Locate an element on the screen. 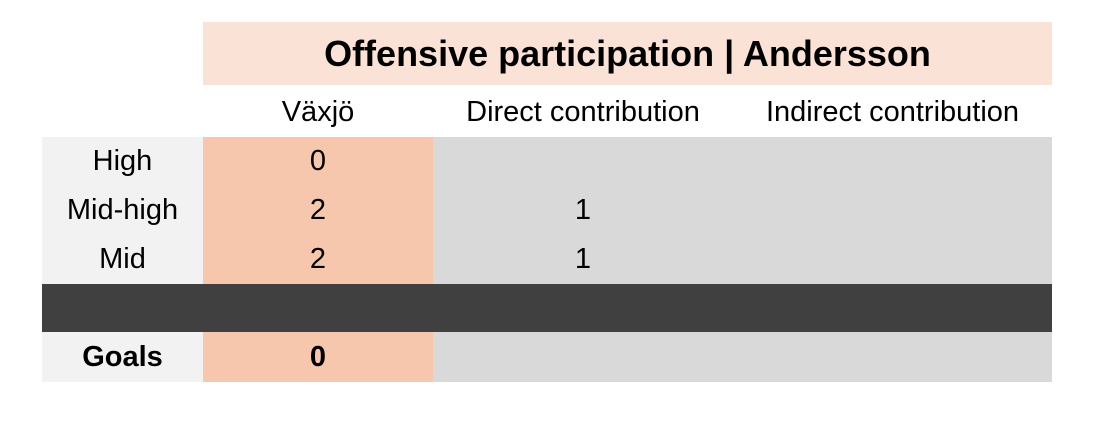 The width and height of the screenshot is (1097, 428). title-band is located at coordinates (627, 53).